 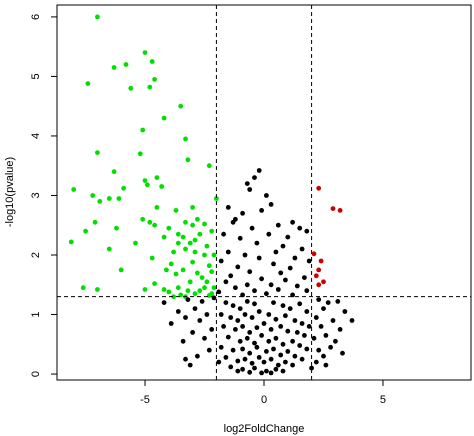 What do you see at coordinates (264, 429) in the screenshot?
I see `x-axis-label: log2FoldChange` at bounding box center [264, 429].